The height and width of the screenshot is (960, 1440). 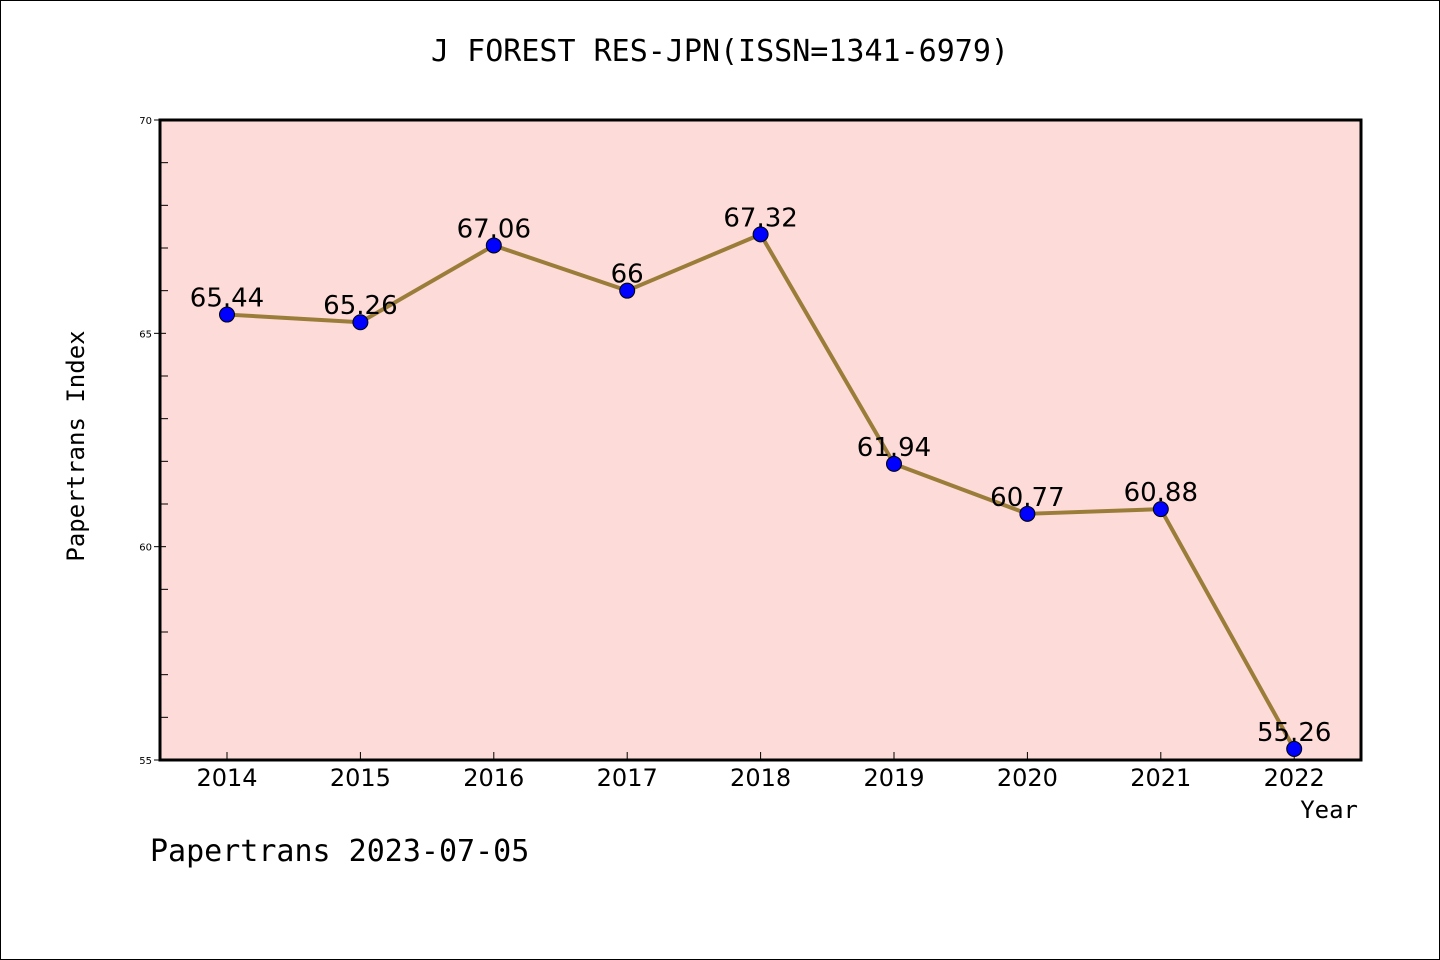 What do you see at coordinates (720, 51) in the screenshot?
I see `chart-title: J FOREST RES-JPN(ISSN=1341-6979)` at bounding box center [720, 51].